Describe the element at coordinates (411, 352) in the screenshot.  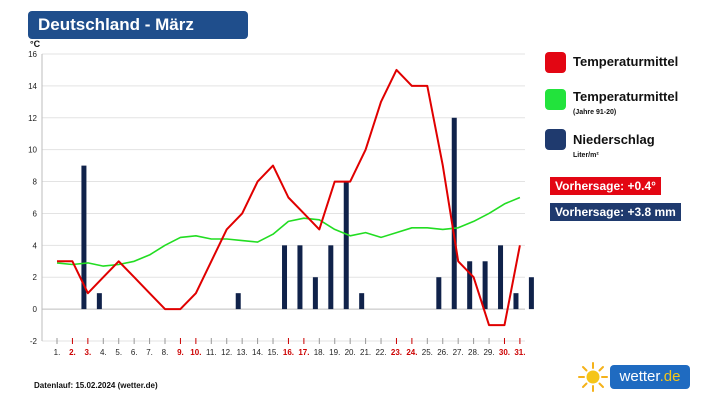
I see `x-tick-label: 24.` at that location.